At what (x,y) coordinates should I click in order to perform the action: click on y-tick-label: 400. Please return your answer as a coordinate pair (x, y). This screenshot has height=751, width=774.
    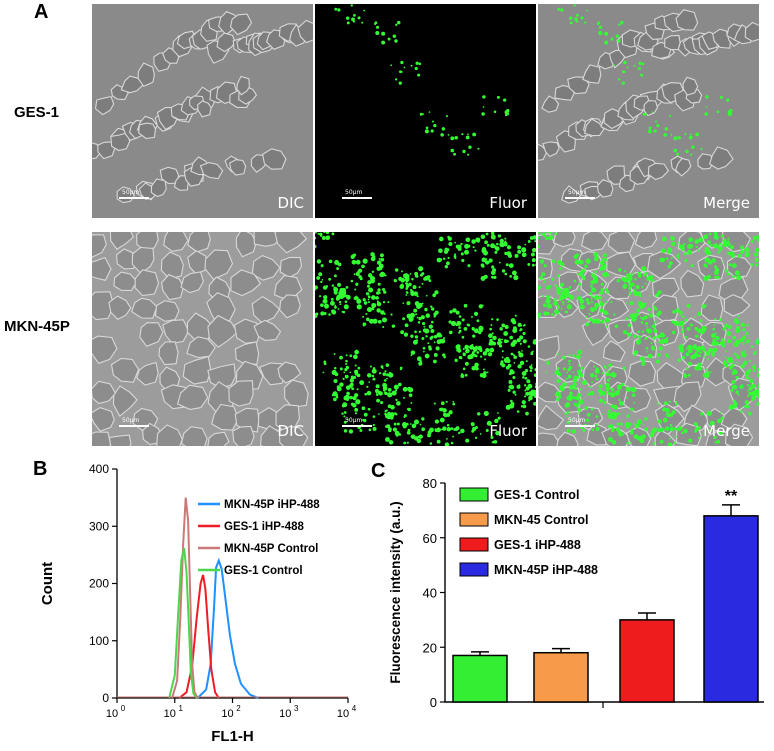
    Looking at the image, I should click on (99, 469).